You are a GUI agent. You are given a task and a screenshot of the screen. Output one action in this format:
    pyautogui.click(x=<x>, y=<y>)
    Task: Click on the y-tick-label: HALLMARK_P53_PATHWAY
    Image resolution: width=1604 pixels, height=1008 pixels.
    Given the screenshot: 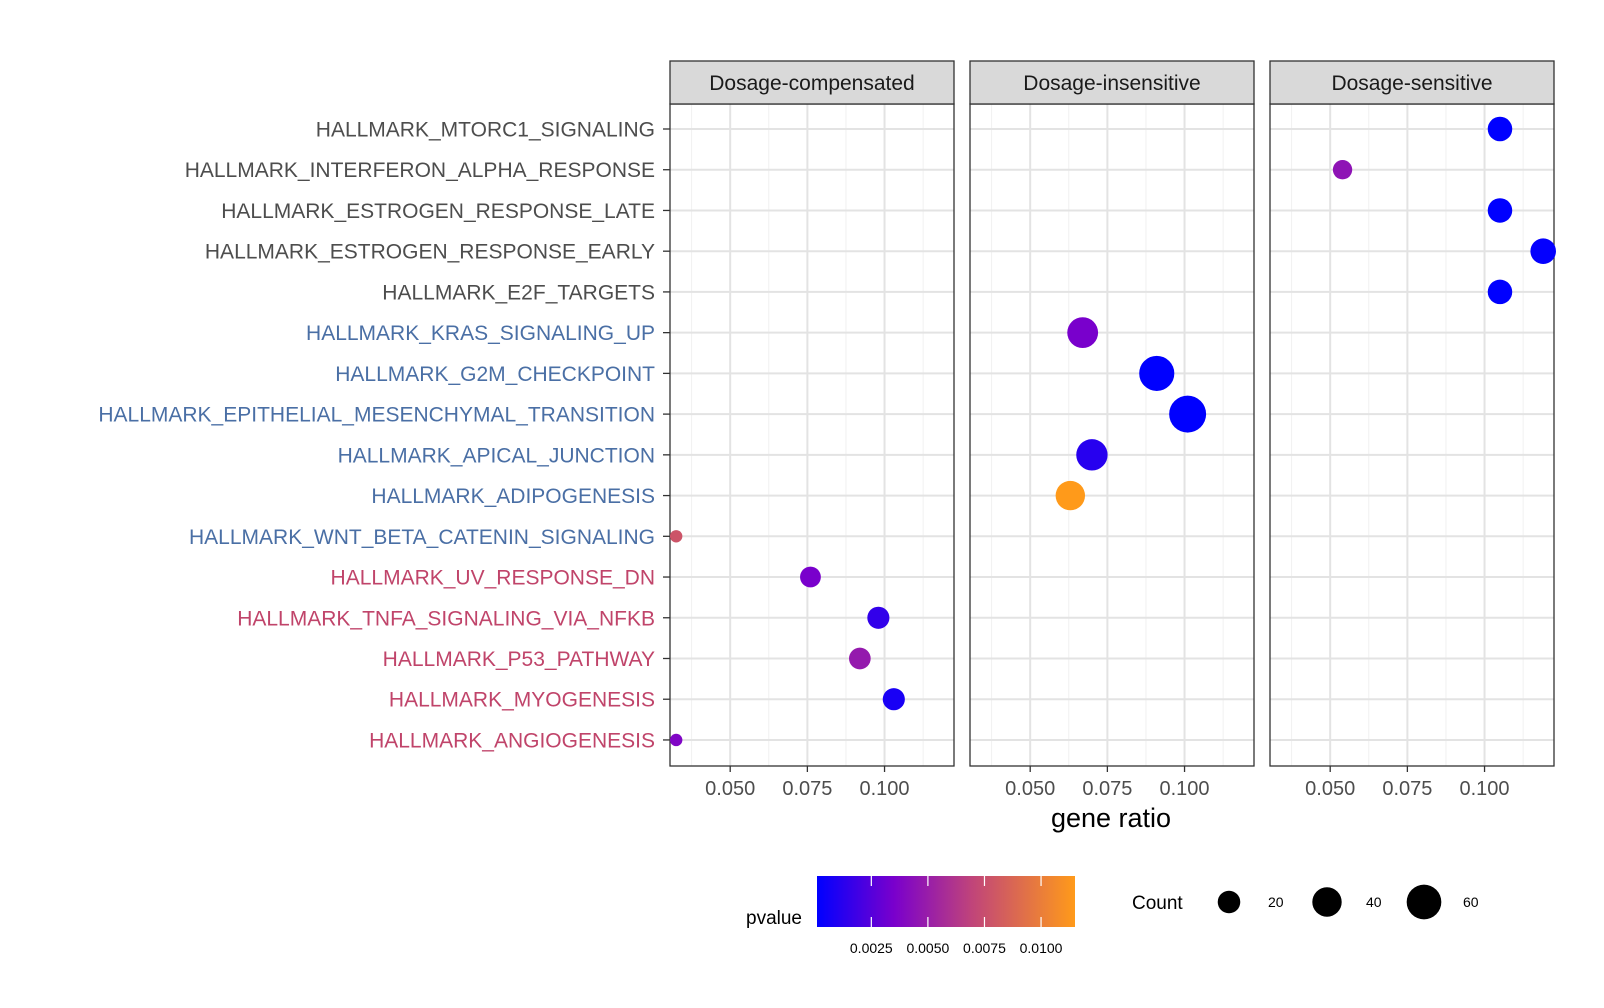 What is the action you would take?
    pyautogui.click(x=519, y=659)
    